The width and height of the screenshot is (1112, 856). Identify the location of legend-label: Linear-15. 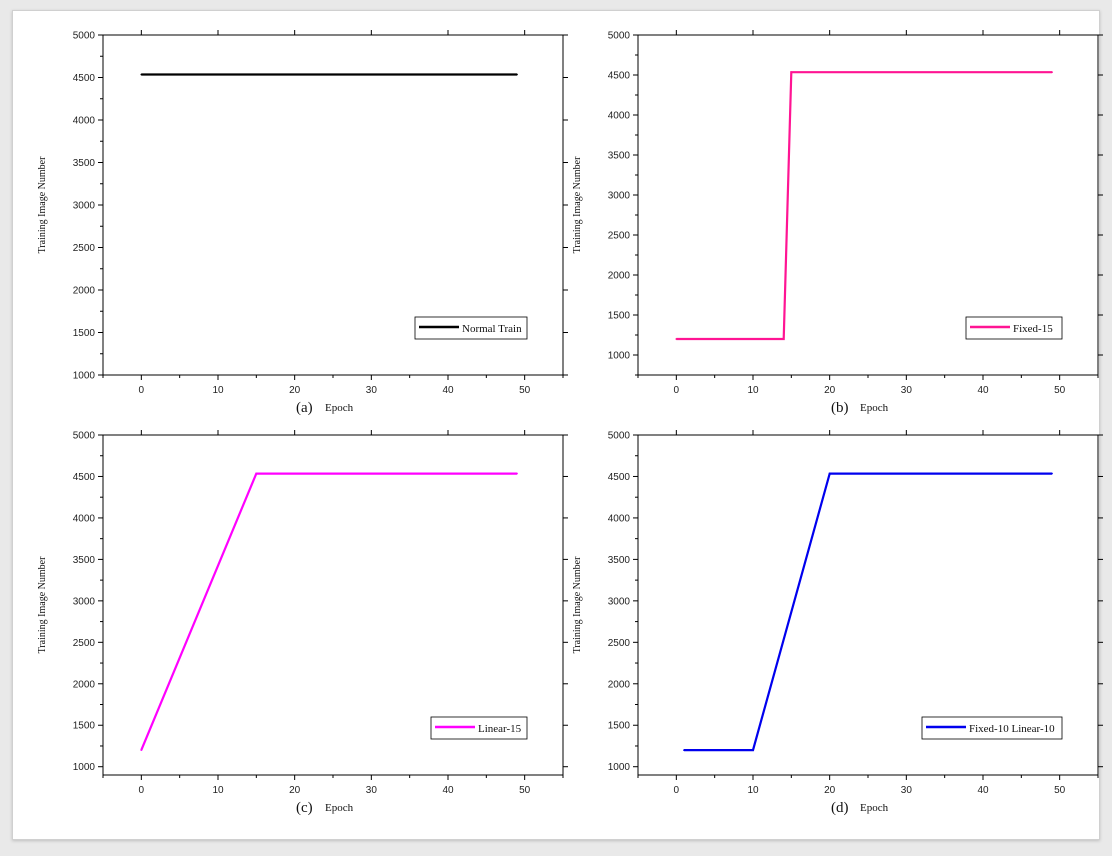
(500, 729).